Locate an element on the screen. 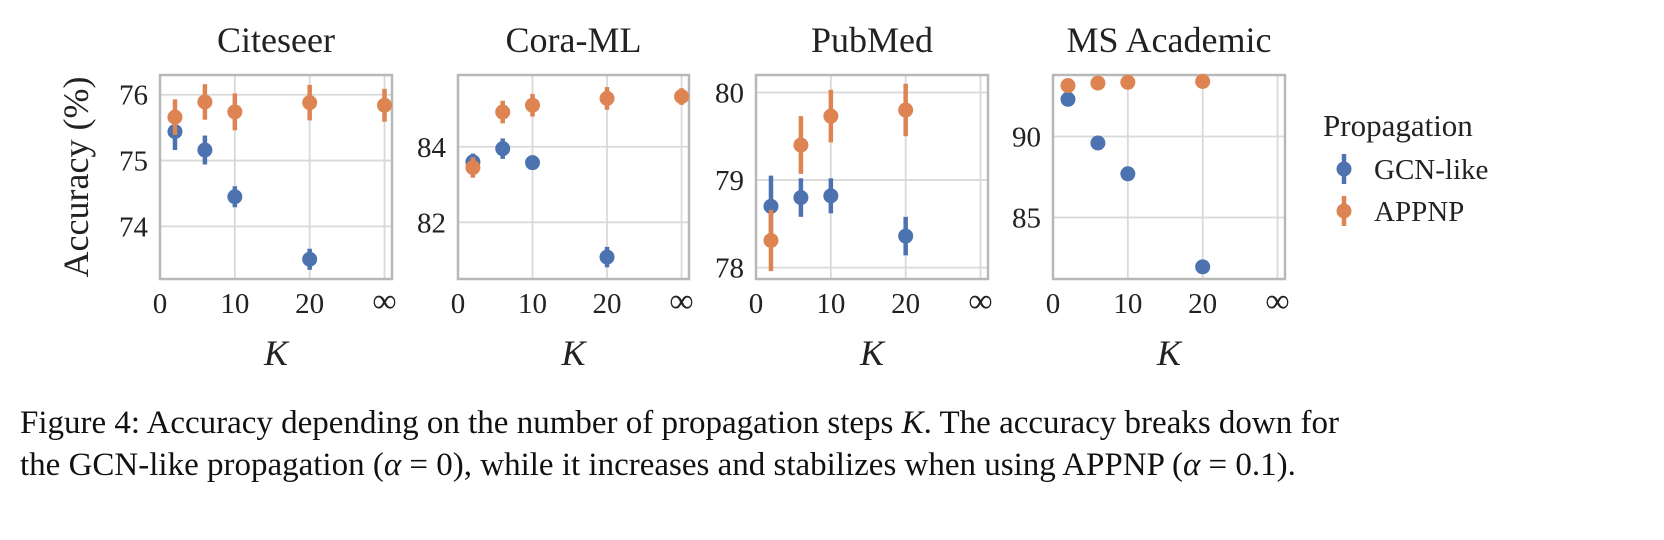  panel-title: MS Academic is located at coordinates (1169, 40).